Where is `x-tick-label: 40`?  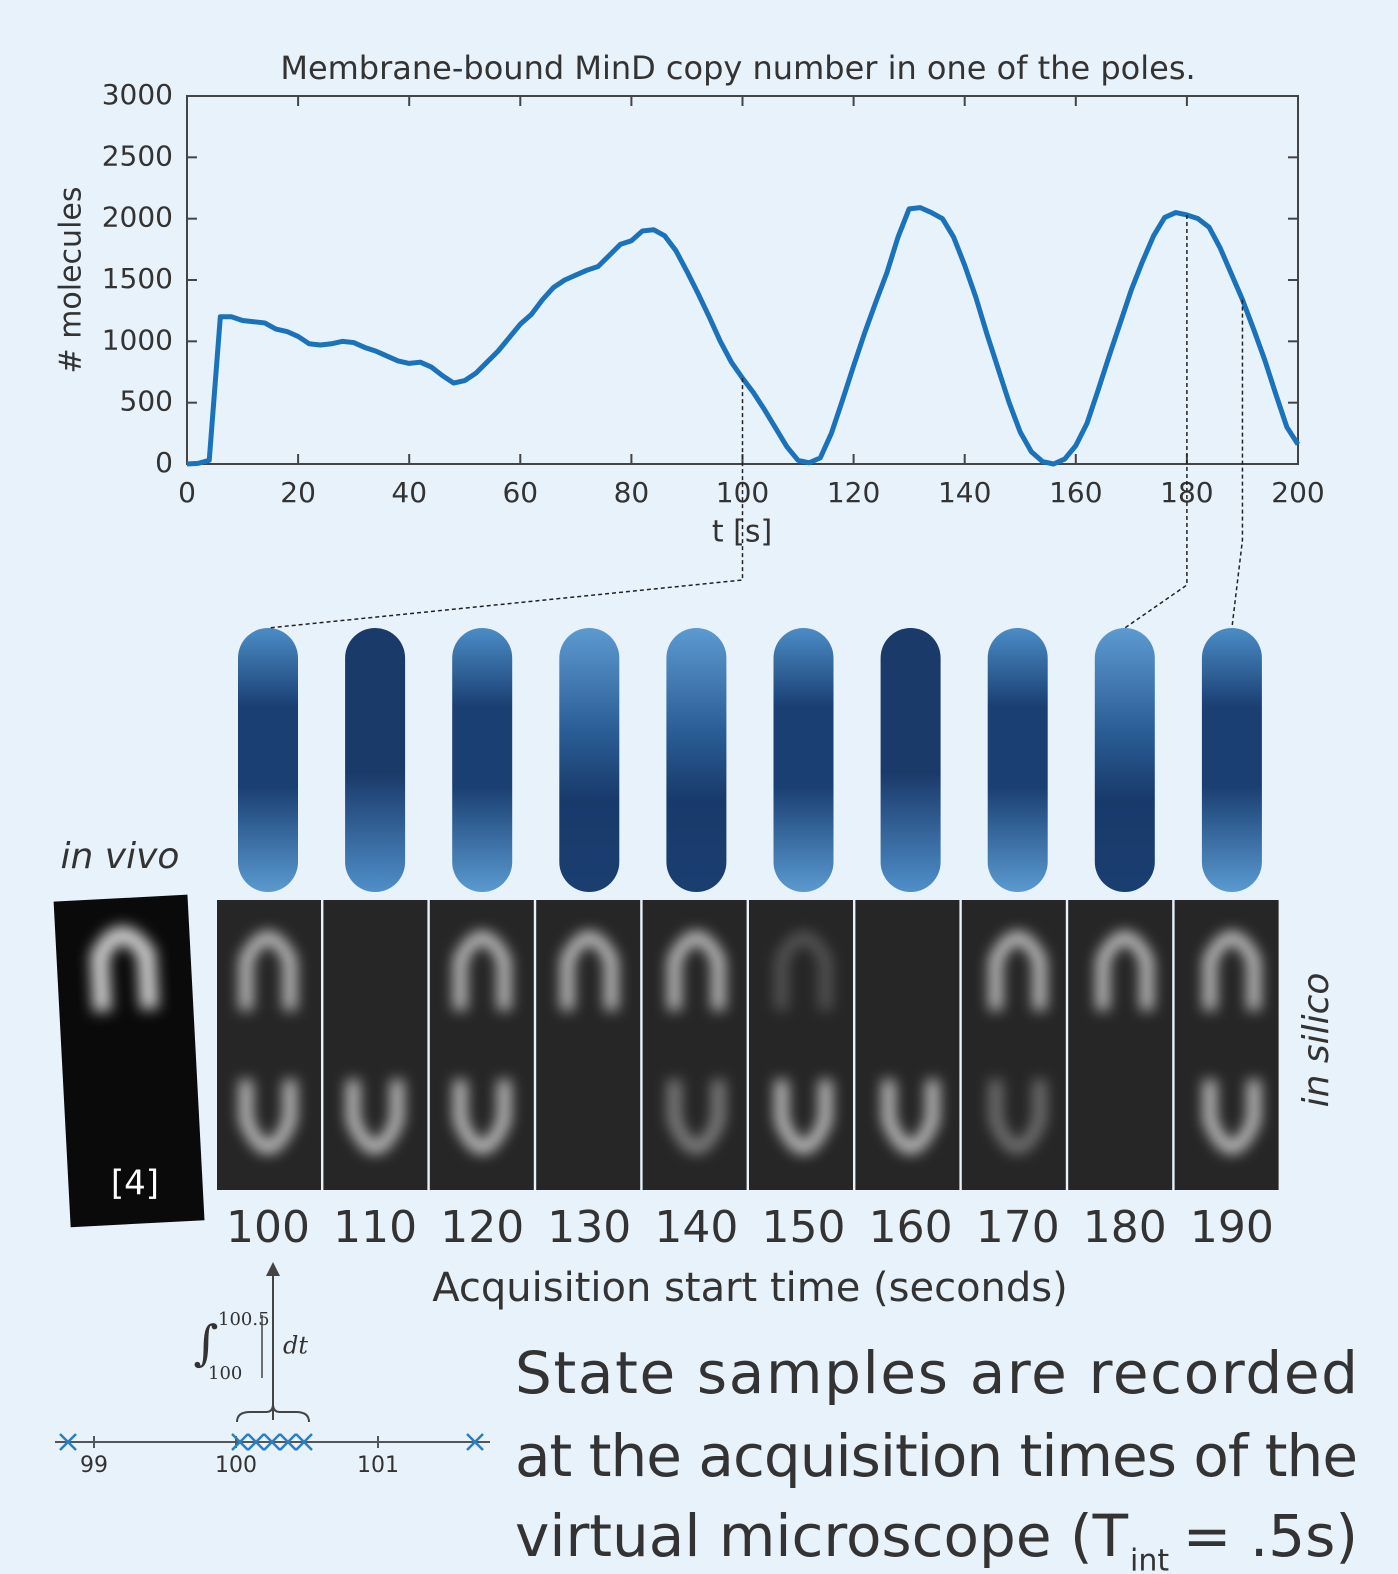 x-tick-label: 40 is located at coordinates (409, 492).